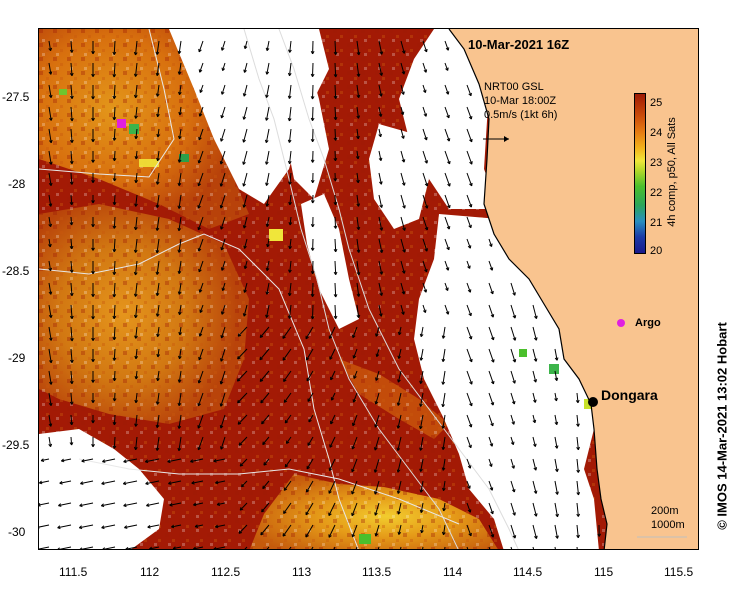 The width and height of the screenshot is (739, 592). Describe the element at coordinates (621, 323) in the screenshot. I see `argo-marker-icon` at that location.